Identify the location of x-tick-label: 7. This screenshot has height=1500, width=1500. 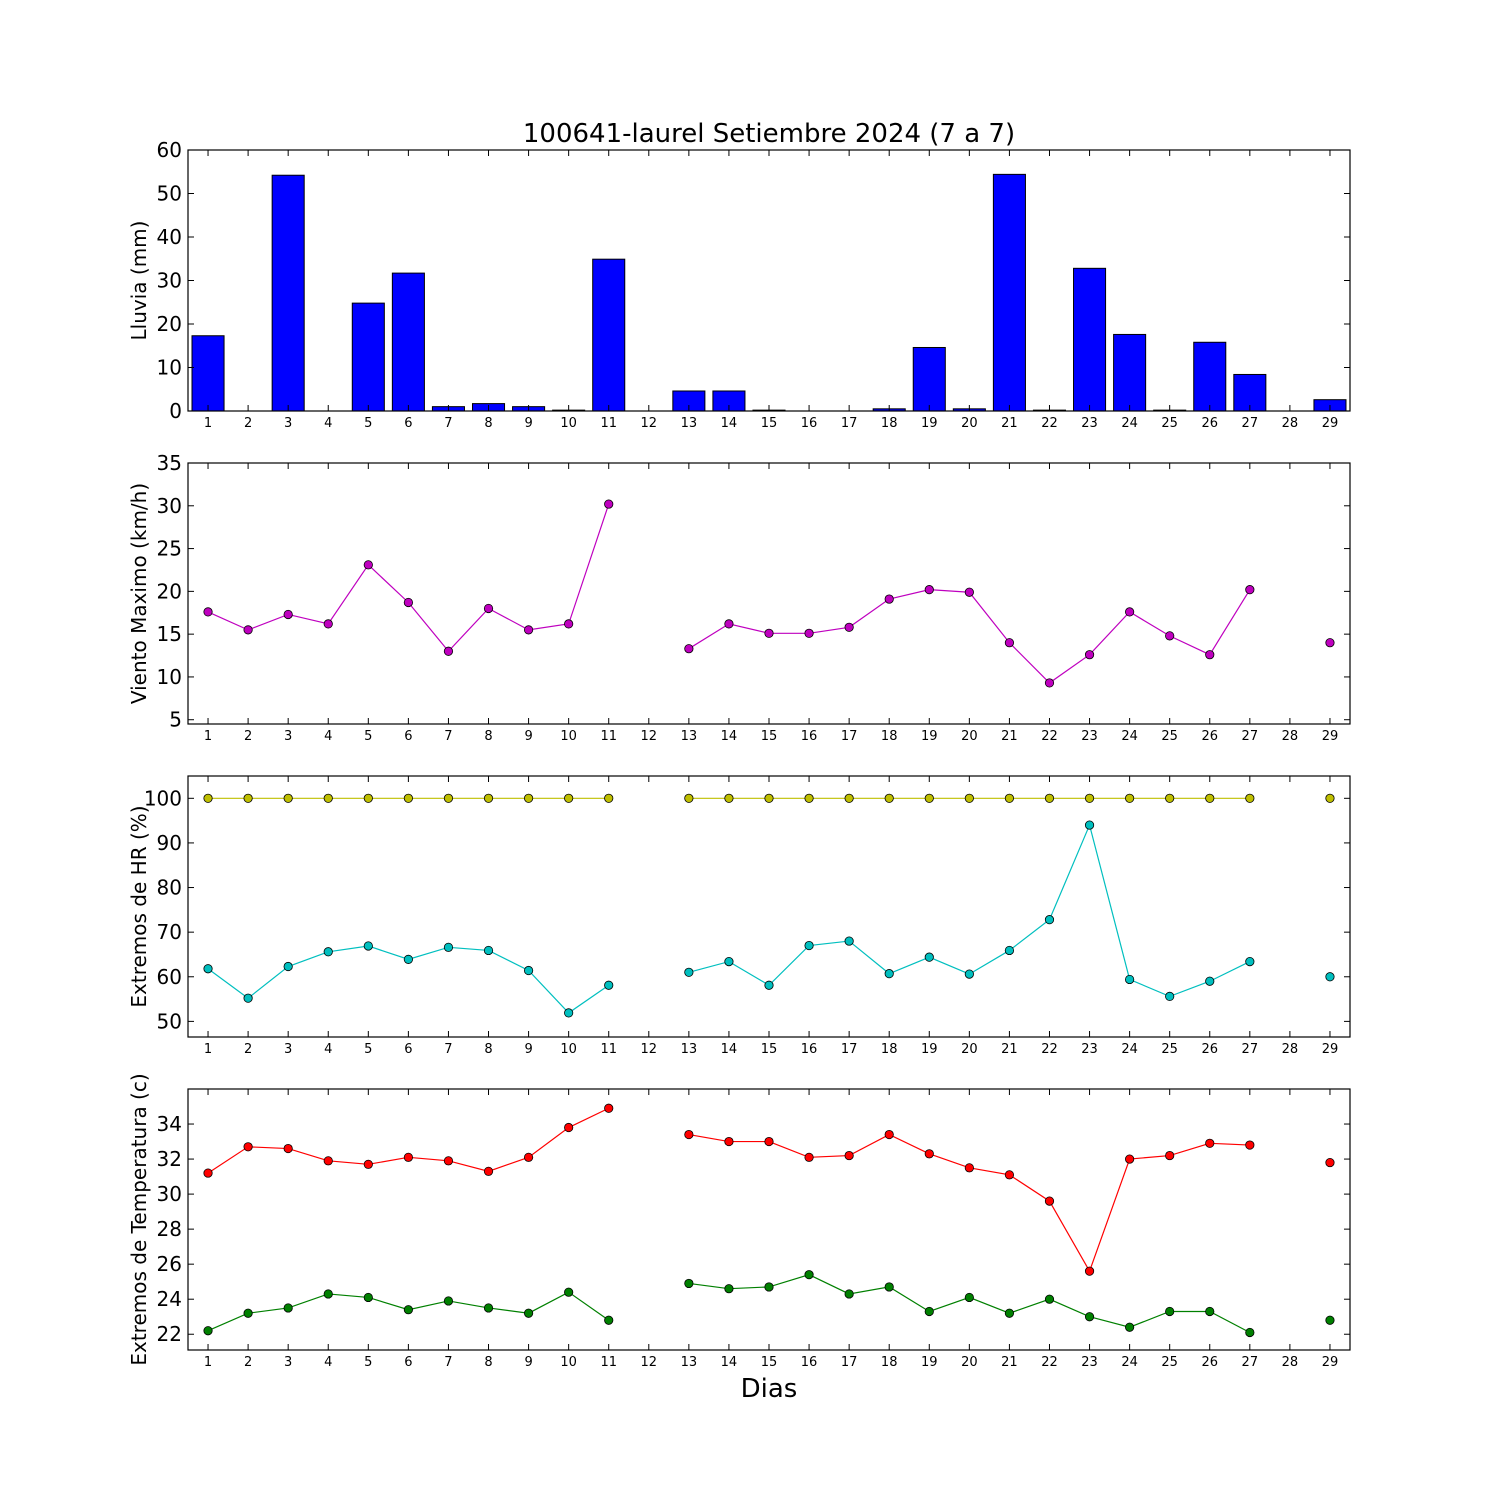
(448, 1362).